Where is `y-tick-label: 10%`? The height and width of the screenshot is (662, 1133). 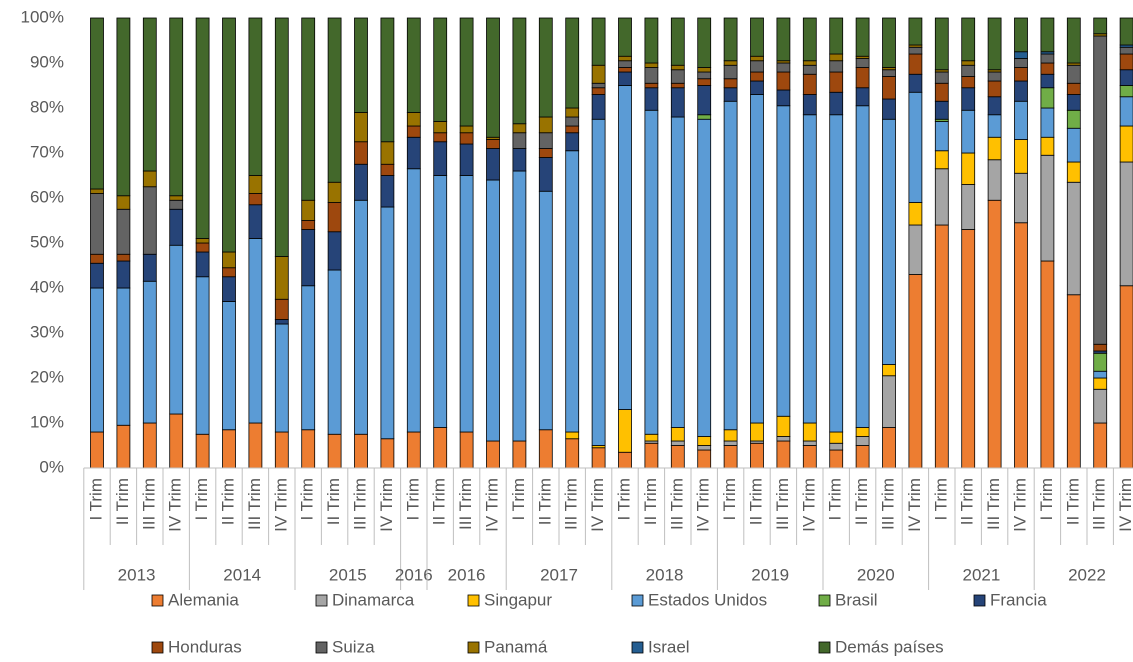 y-tick-label: 10% is located at coordinates (47, 421).